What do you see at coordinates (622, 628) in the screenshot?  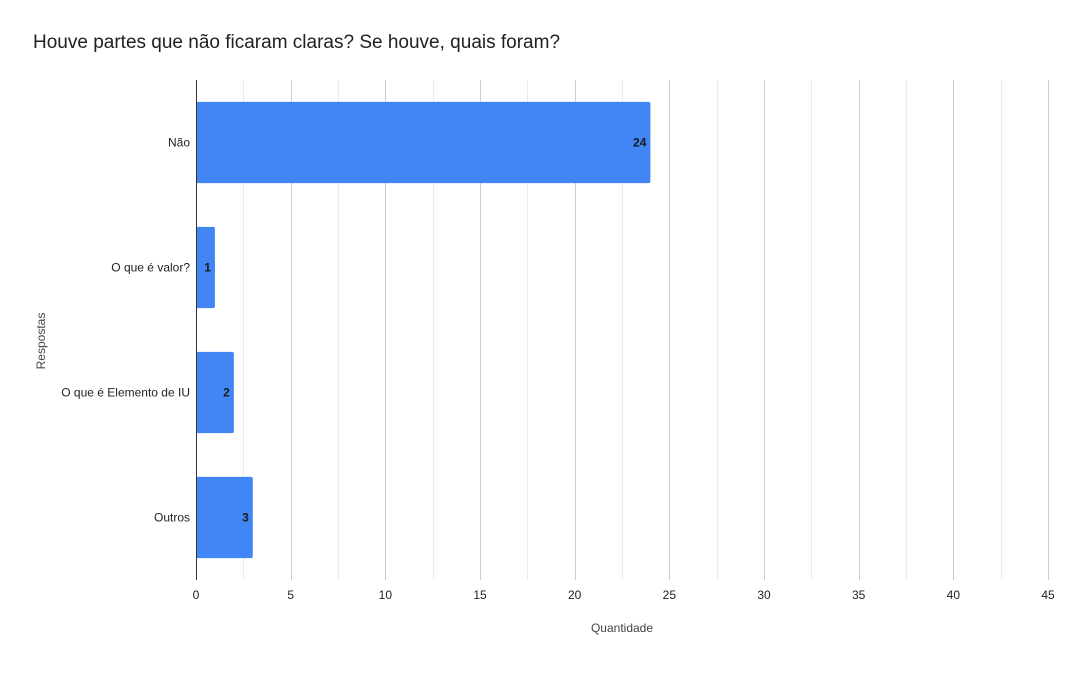 I see `x-axis-title: Quantidade` at bounding box center [622, 628].